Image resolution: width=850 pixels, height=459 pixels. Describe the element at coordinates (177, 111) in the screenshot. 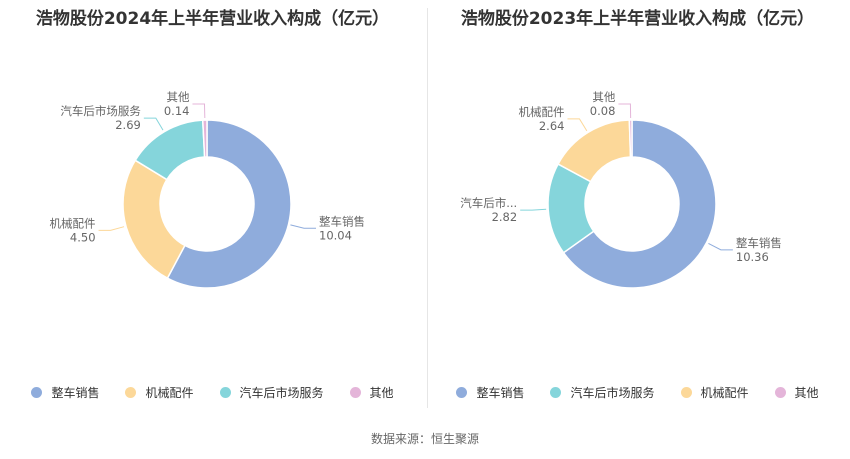

I see `slice-value-label-3: 0.14` at that location.